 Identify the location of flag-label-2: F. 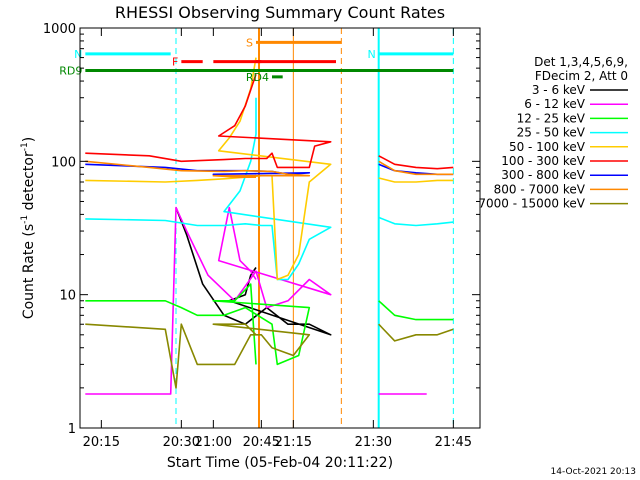
(175, 62).